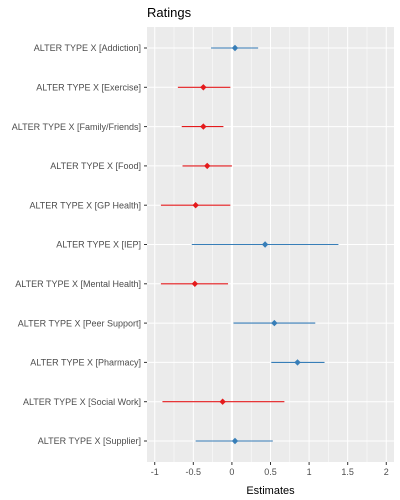  What do you see at coordinates (88, 88) in the screenshot?
I see `category-label: ALTER TYPE X [Exercise]` at bounding box center [88, 88].